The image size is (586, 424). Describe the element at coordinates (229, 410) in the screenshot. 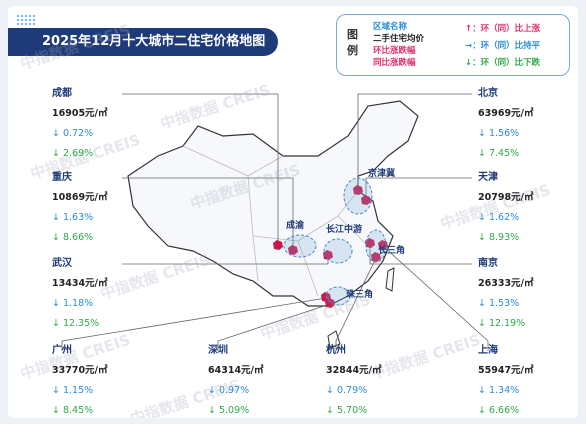

I see `city-yoy: ↓ 5.09%` at that location.